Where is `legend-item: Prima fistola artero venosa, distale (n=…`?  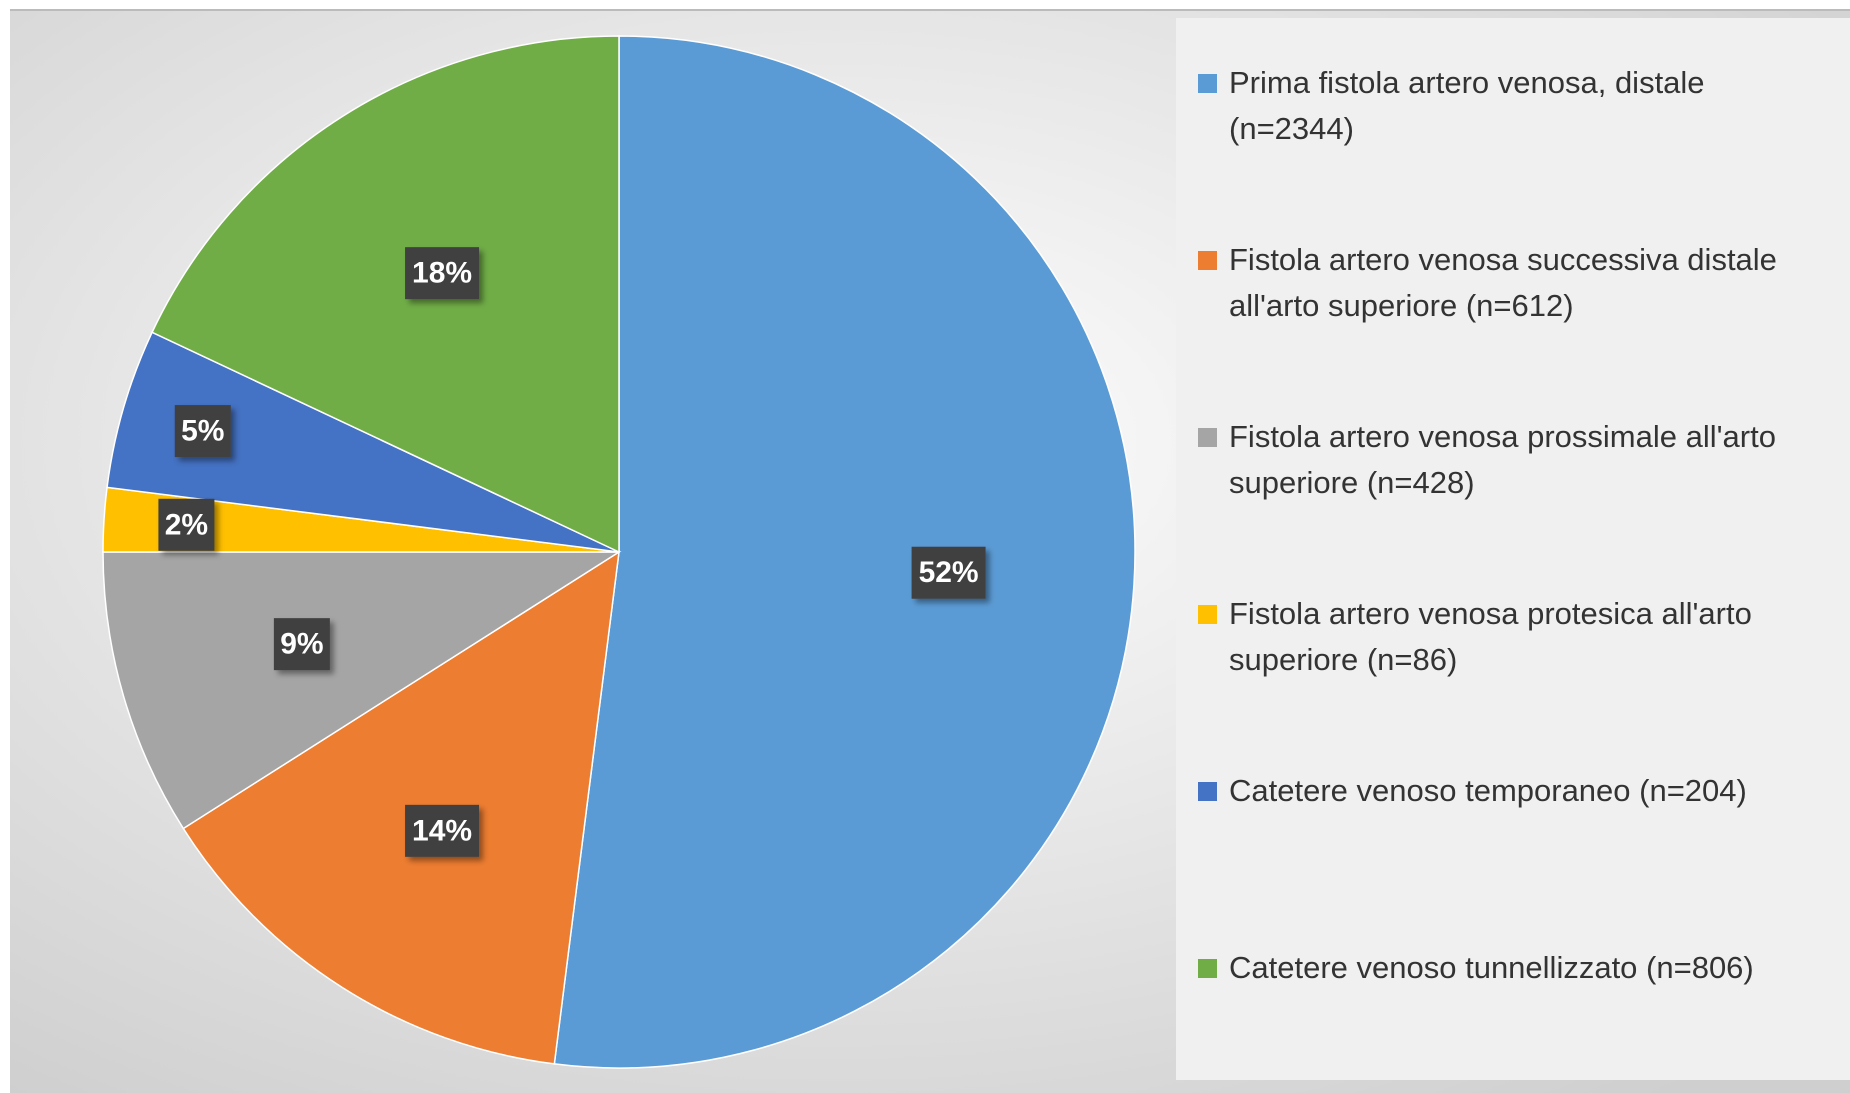 legend-item: Prima fistola artero venosa, distale (n=… is located at coordinates (1518, 106).